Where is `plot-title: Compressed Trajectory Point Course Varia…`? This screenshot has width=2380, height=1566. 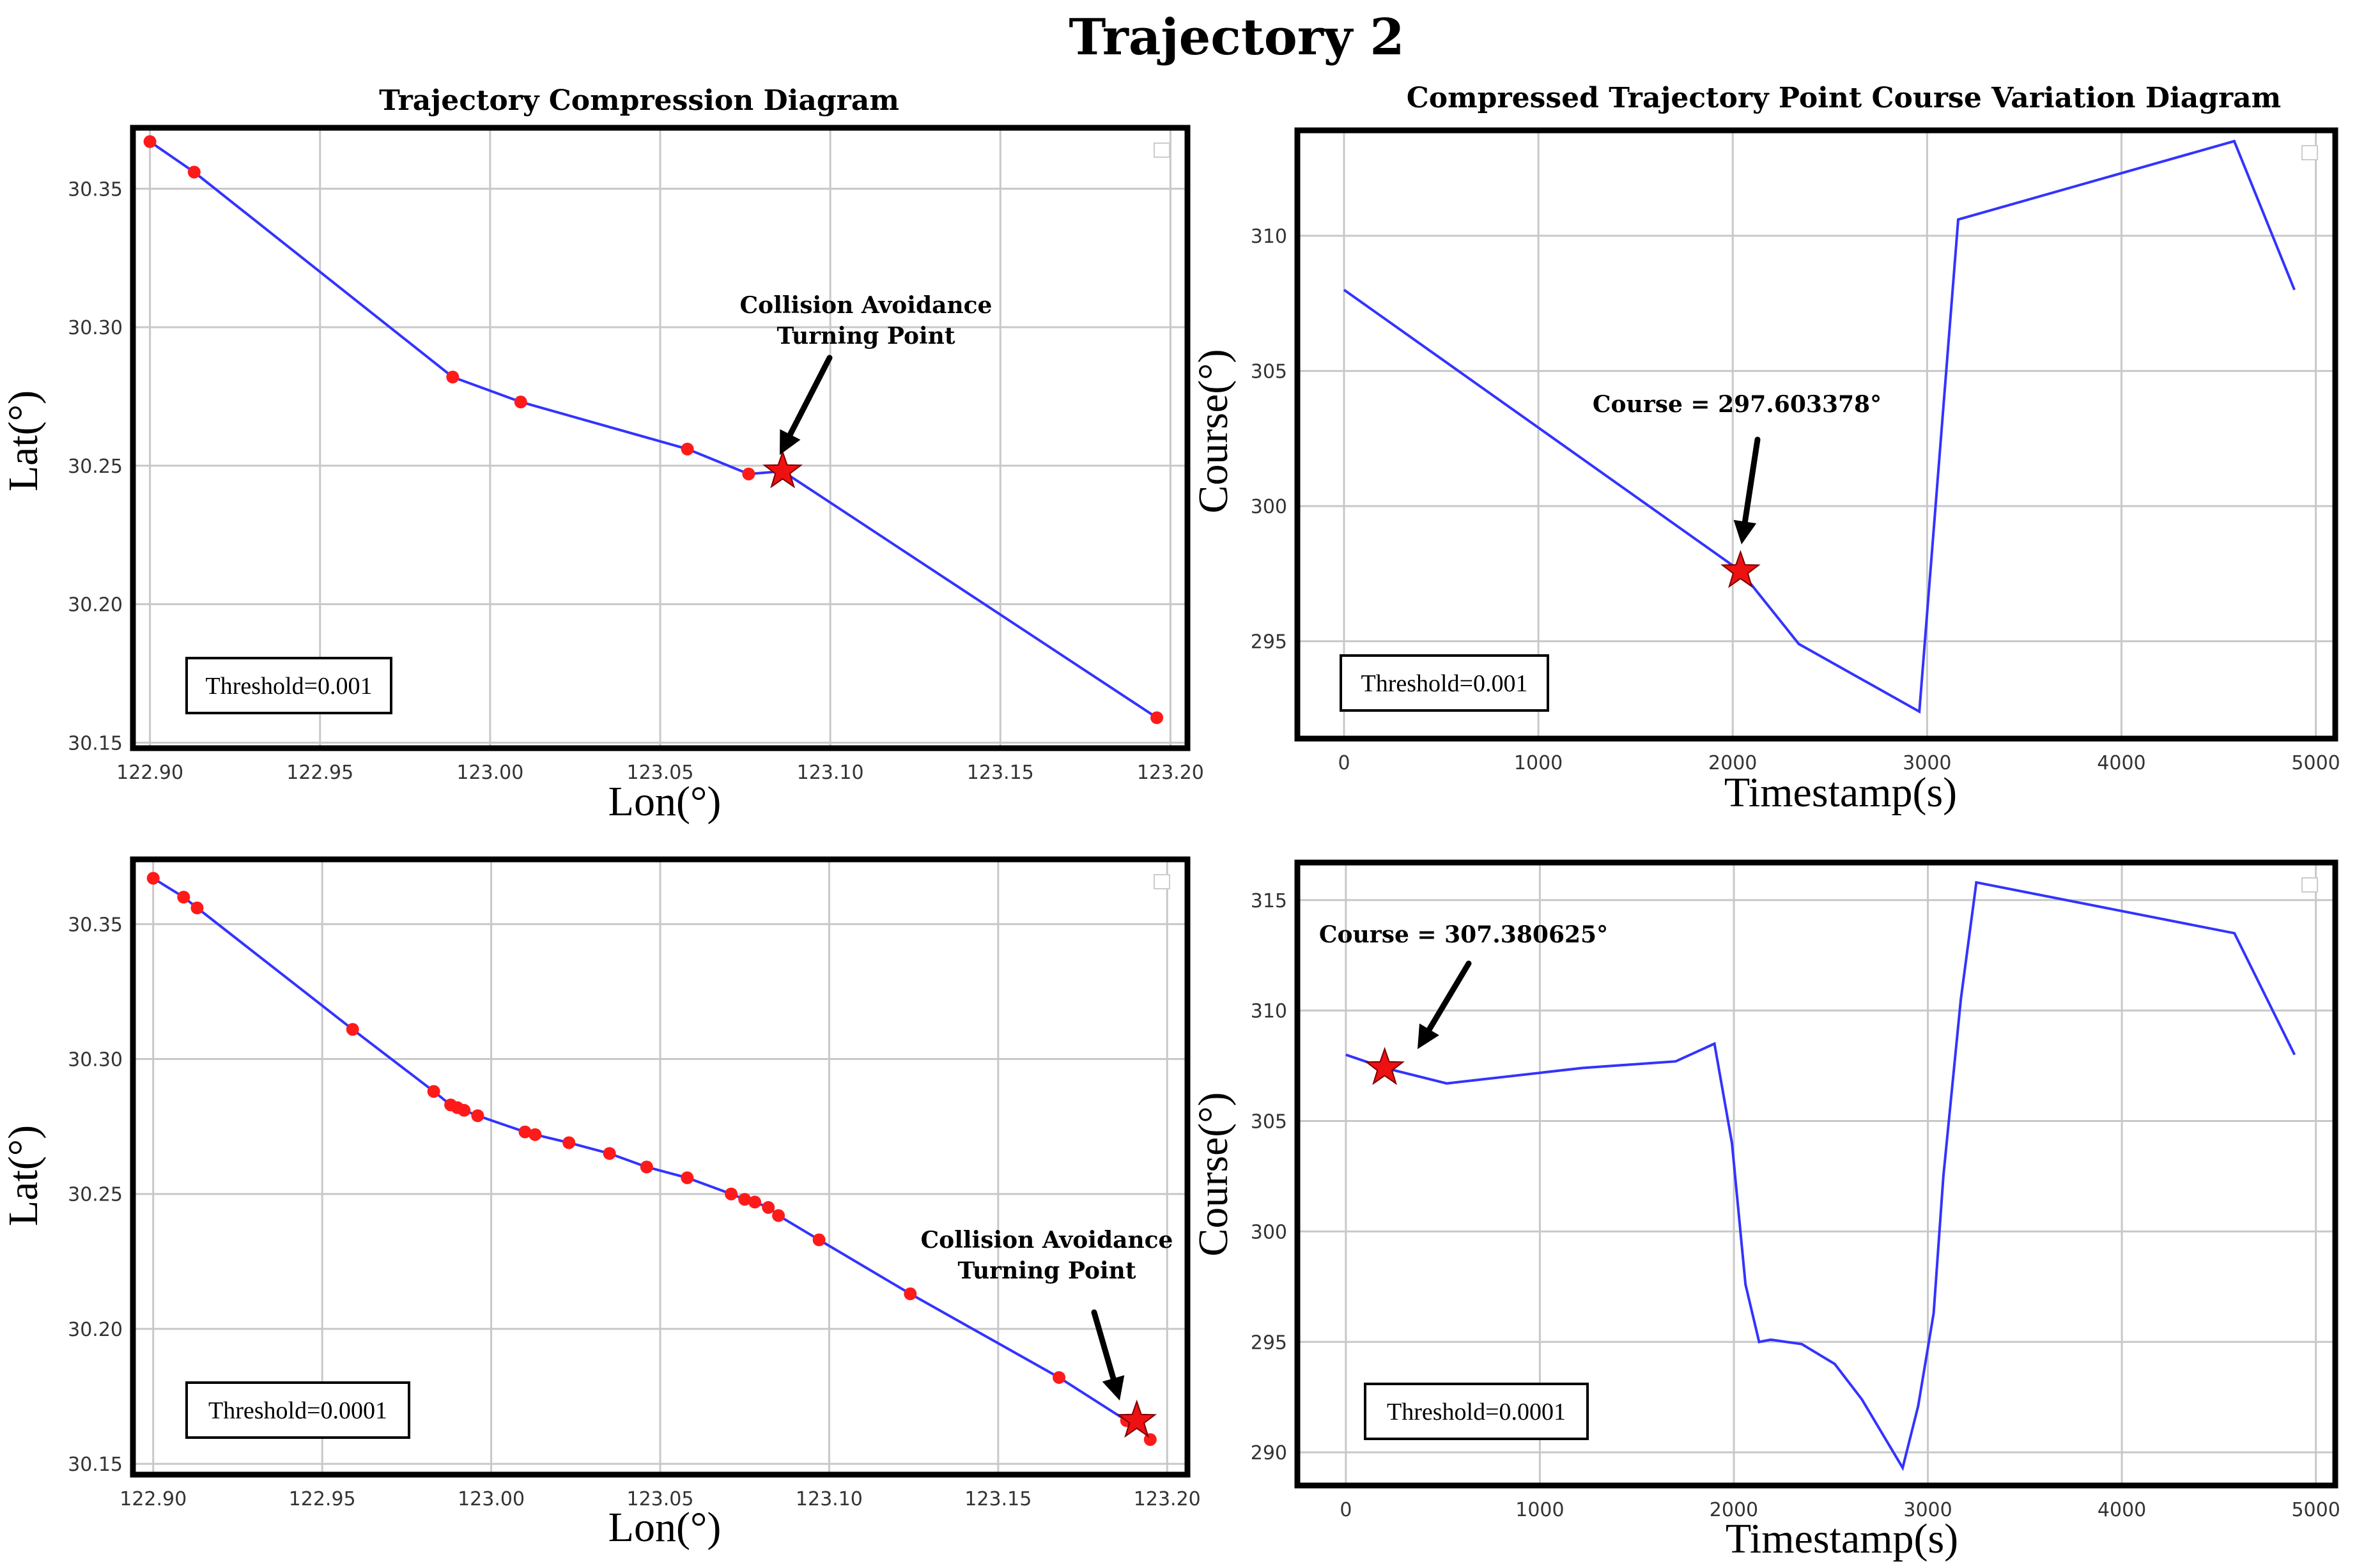
plot-title: Compressed Trajectory Point Course Varia… is located at coordinates (1844, 98).